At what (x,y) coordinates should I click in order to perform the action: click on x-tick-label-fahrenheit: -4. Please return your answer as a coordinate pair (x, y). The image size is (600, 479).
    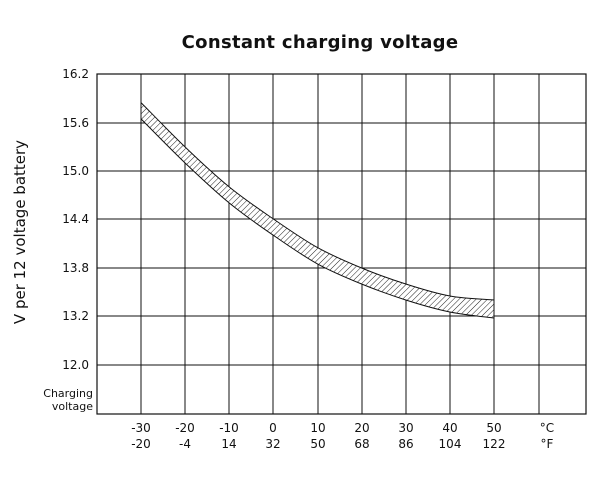
    Looking at the image, I should click on (185, 444).